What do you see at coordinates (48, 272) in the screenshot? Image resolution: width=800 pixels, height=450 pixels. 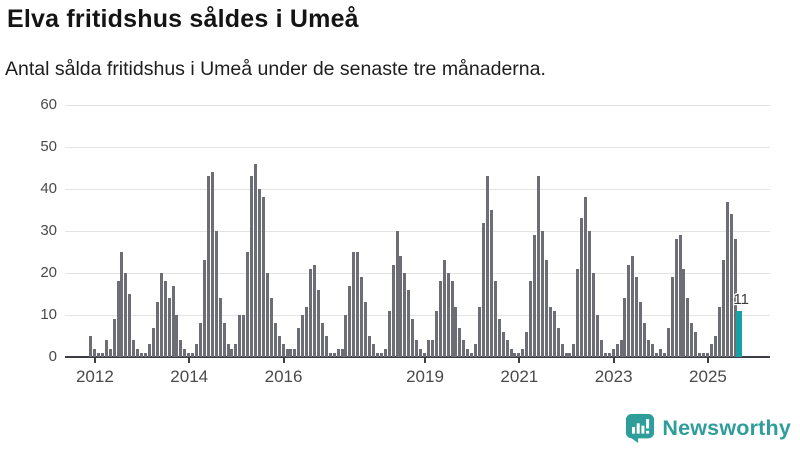 I see `y-tick-label-20: 20` at bounding box center [48, 272].